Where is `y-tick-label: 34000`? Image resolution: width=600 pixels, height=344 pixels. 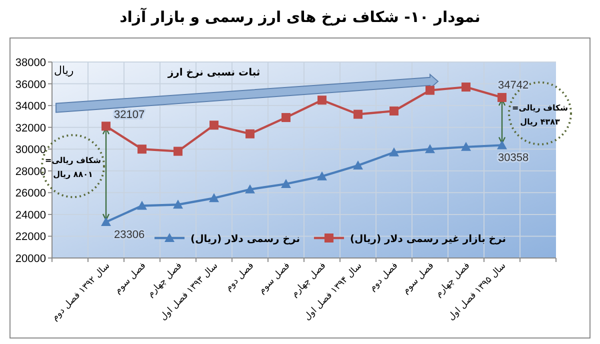 y-tick-label: 34000 is located at coordinates (30, 106).